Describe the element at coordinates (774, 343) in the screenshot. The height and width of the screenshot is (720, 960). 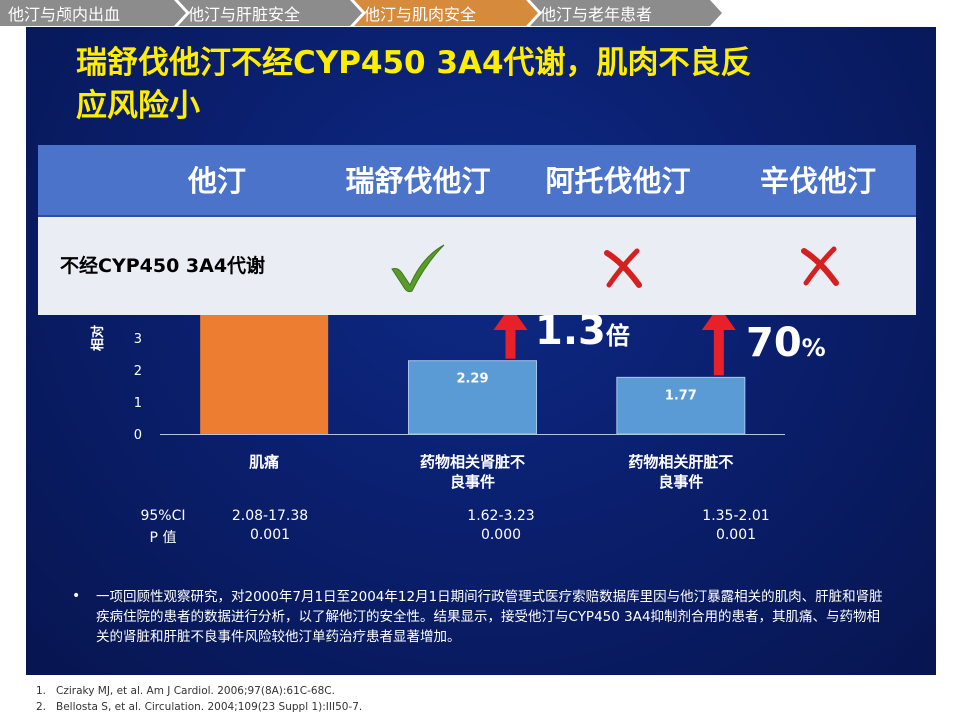
I see `annotation-liver-number: 70` at that location.